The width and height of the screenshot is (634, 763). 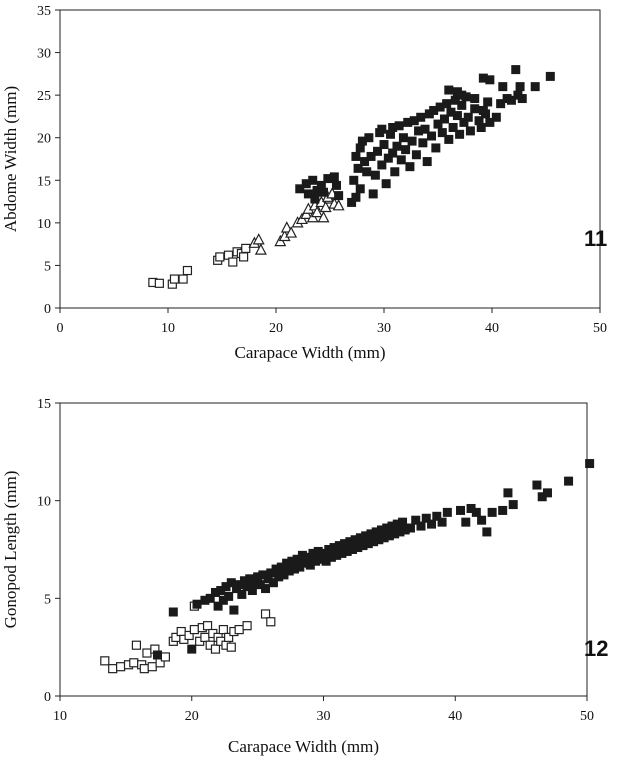 I want to click on y-tick-label-30: 30, so click(x=44, y=54).